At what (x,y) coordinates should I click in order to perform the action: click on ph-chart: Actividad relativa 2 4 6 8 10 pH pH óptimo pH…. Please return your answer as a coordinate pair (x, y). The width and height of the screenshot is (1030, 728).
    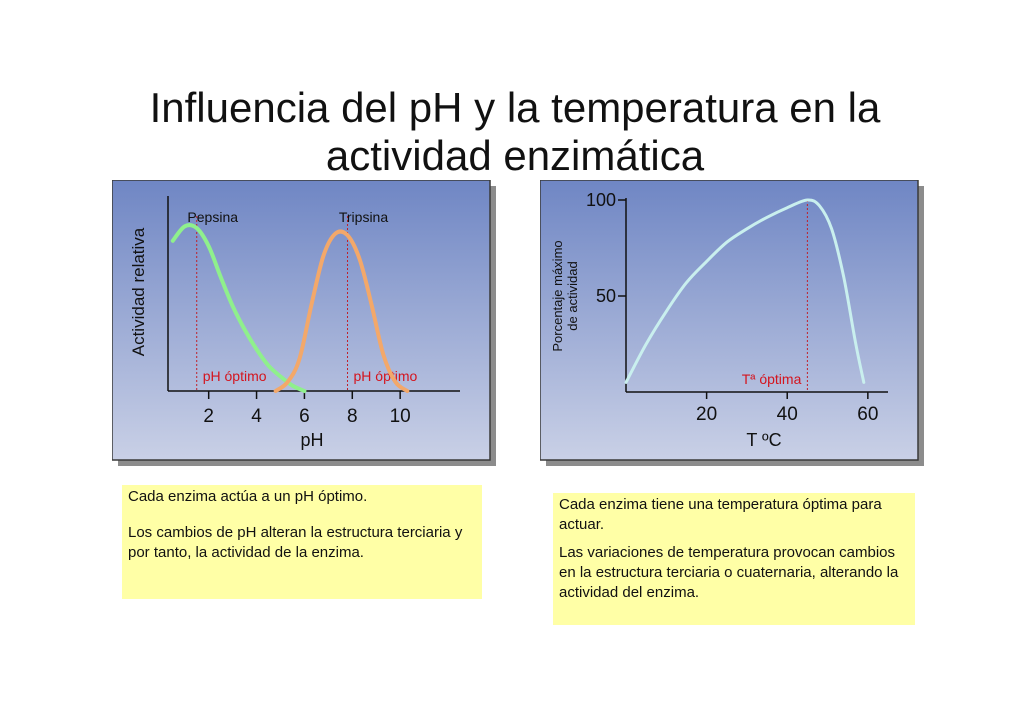
    Looking at the image, I should click on (304, 323).